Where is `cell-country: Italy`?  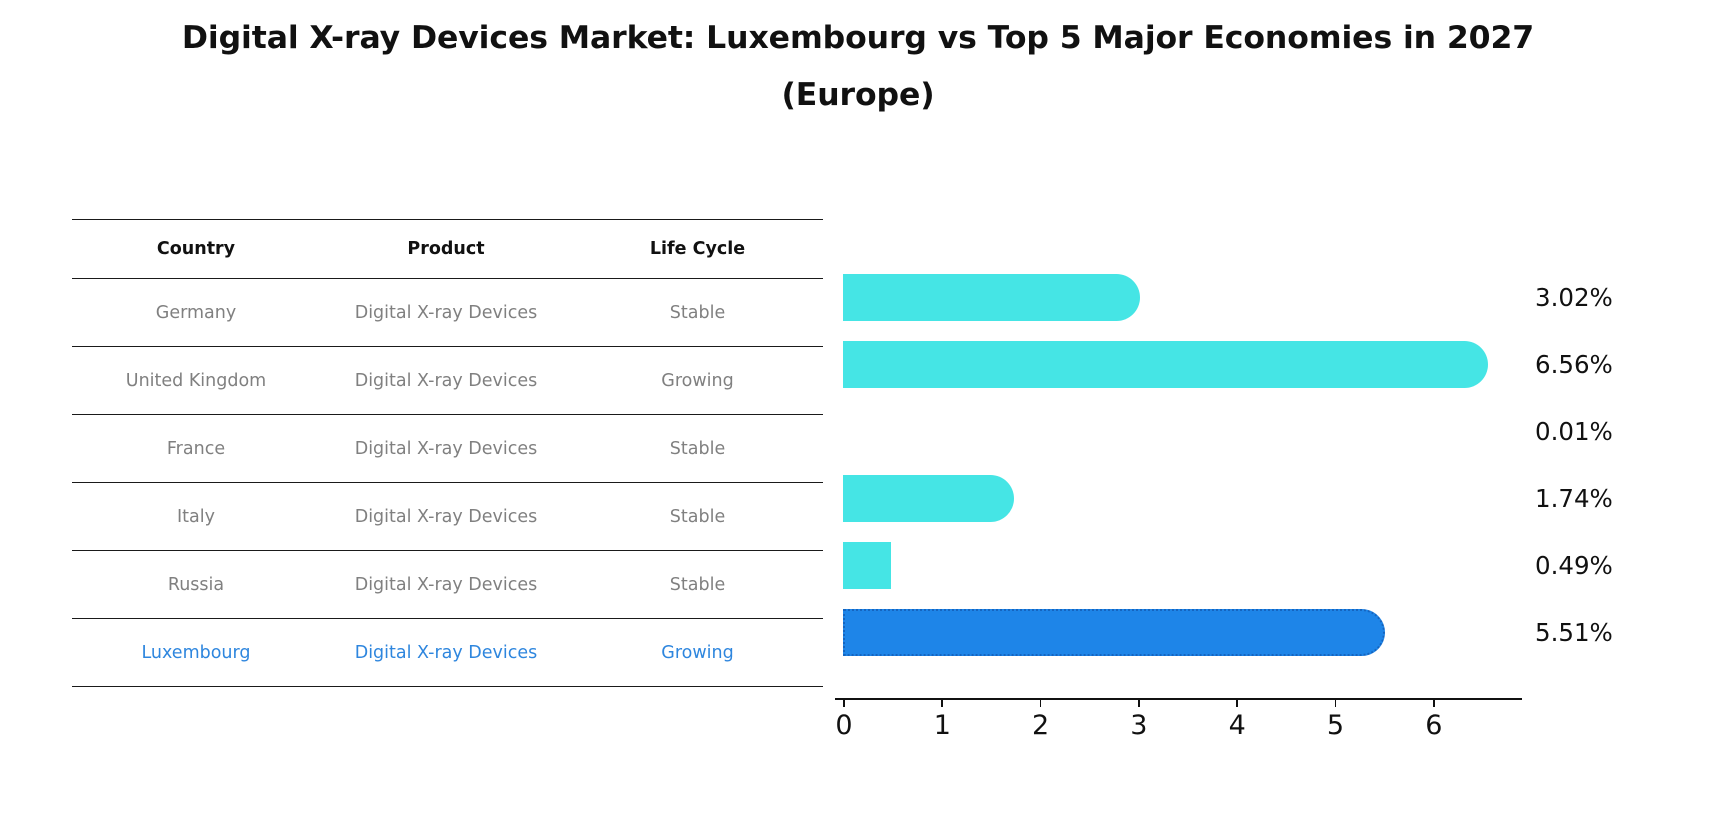
cell-country: Italy is located at coordinates (196, 516).